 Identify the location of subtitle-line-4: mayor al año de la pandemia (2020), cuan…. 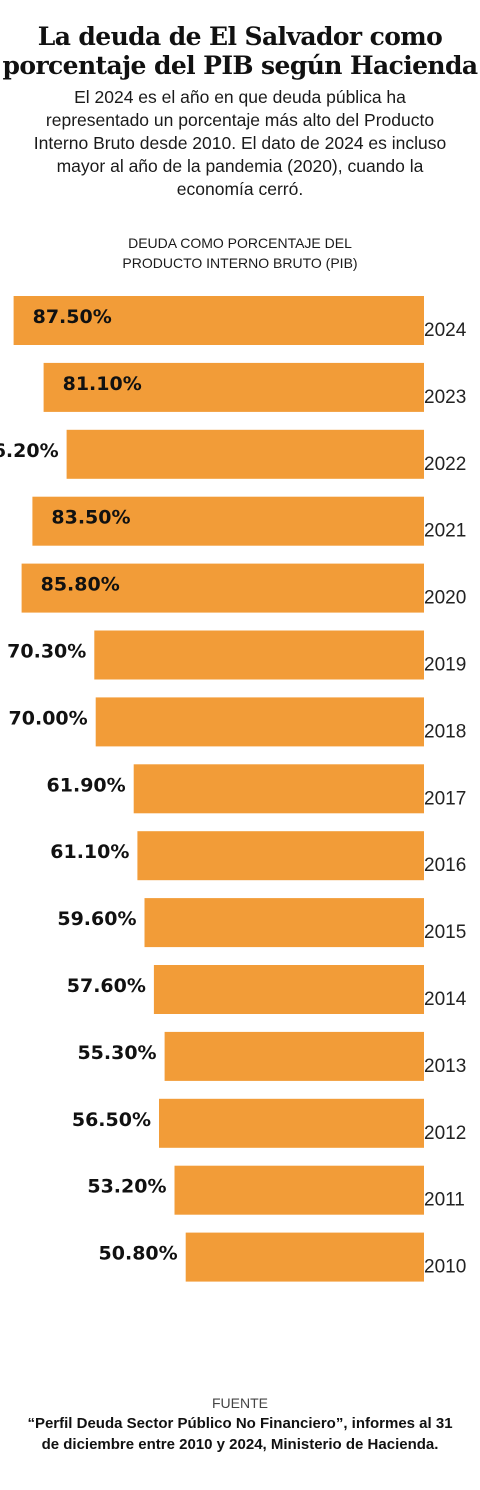
(240, 166).